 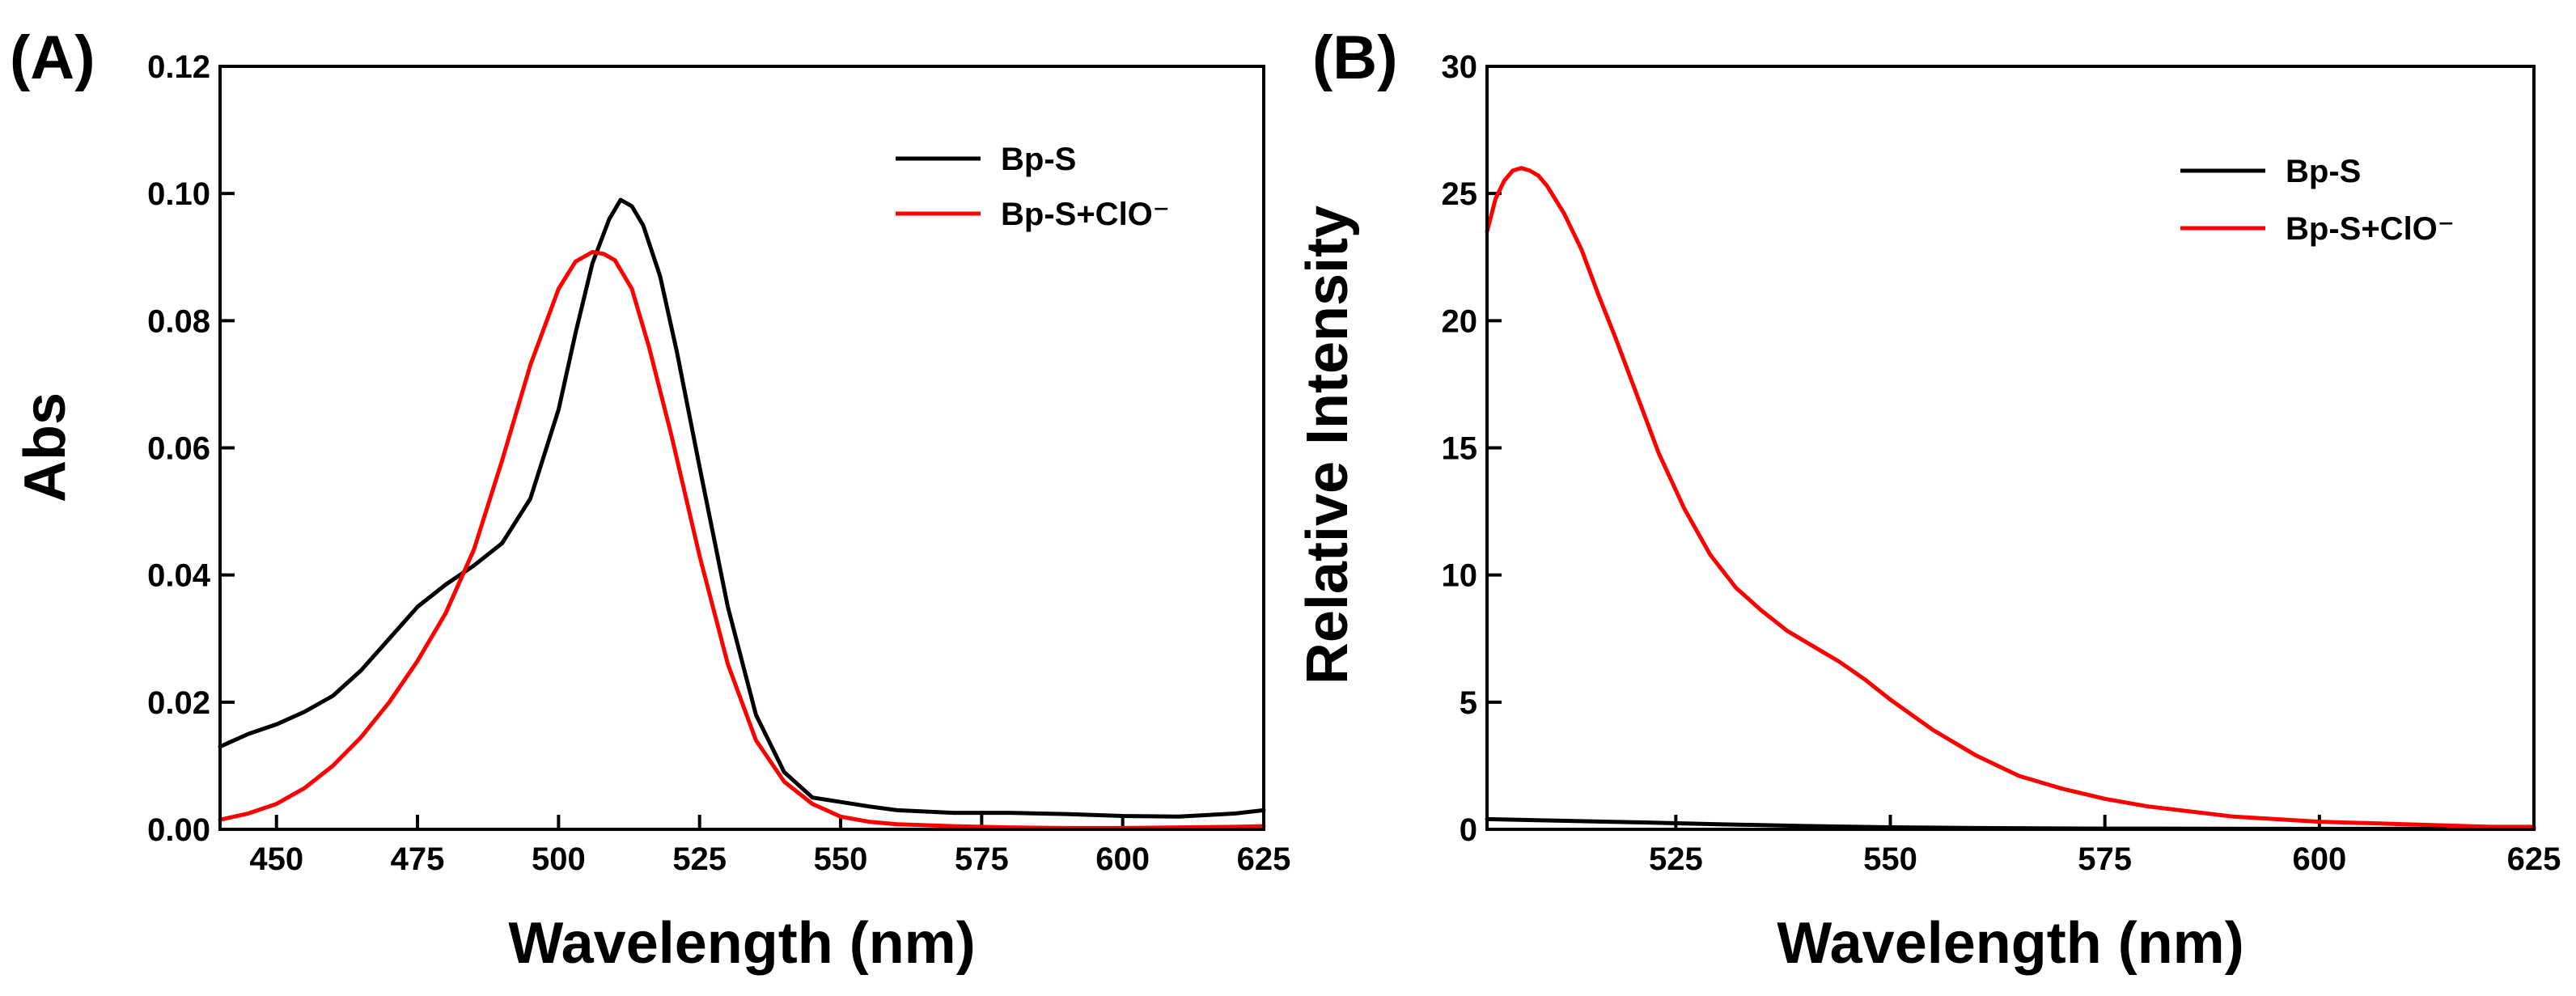 What do you see at coordinates (178, 67) in the screenshot?
I see `panel-a-y-tick-label: 0.12` at bounding box center [178, 67].